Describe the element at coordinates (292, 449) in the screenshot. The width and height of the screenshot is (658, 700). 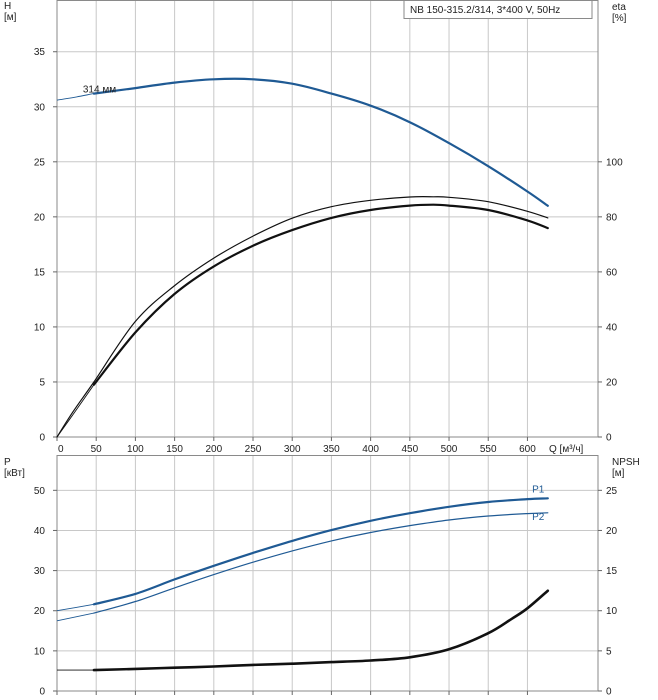
I see `x-tick-label: 300` at that location.